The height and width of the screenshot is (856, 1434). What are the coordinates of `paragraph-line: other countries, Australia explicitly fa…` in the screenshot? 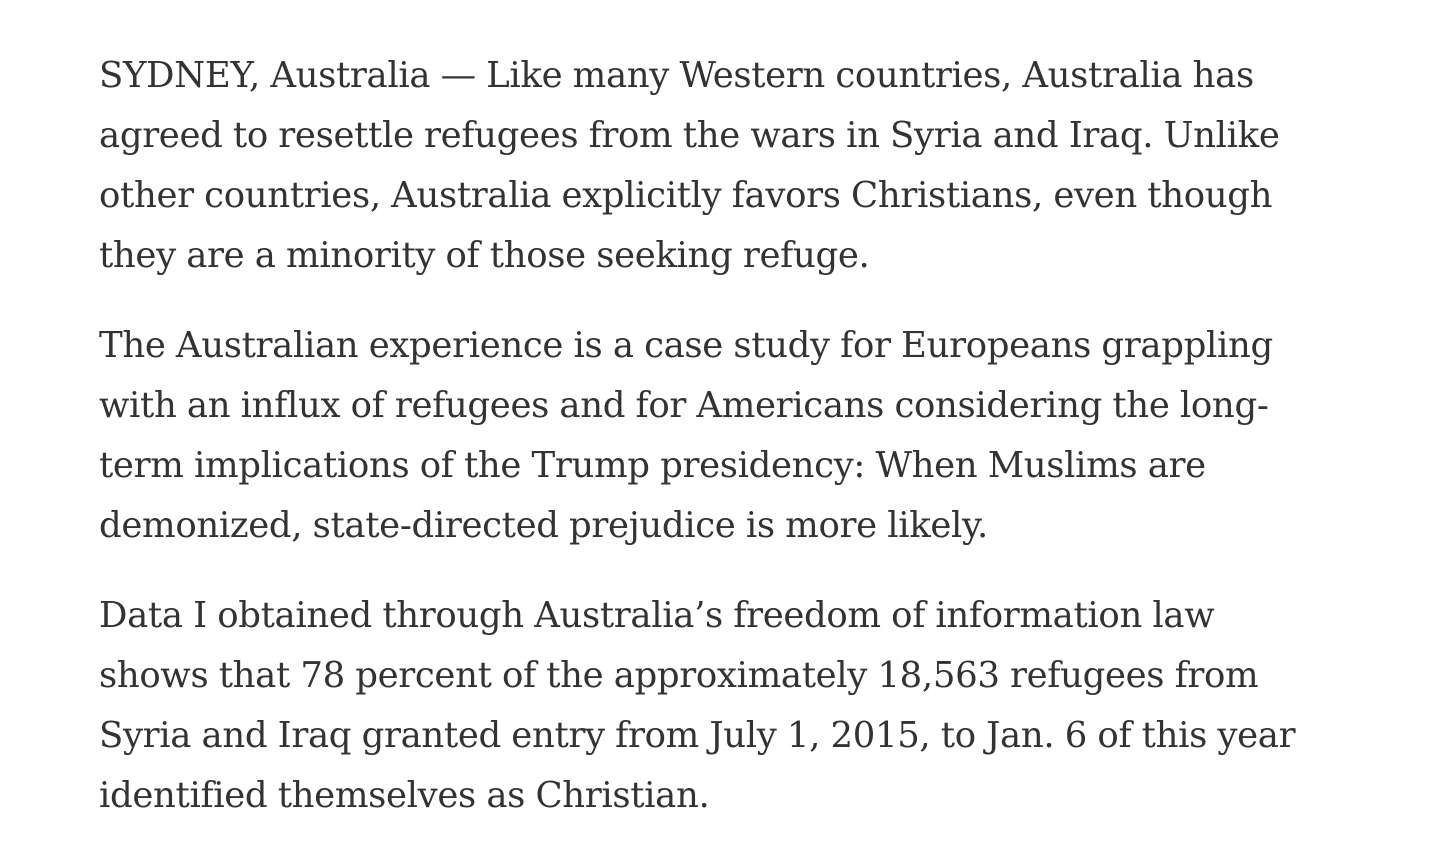 It's located at (686, 195).